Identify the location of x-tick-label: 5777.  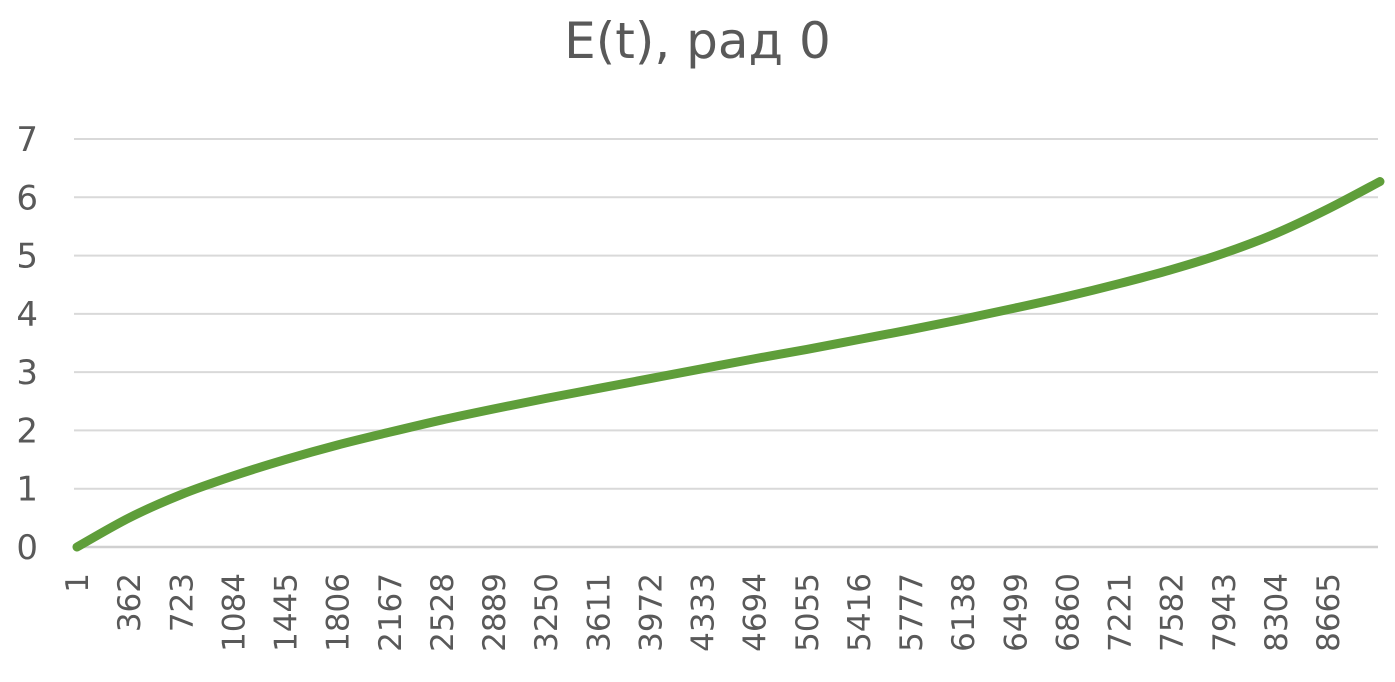
(912, 612).